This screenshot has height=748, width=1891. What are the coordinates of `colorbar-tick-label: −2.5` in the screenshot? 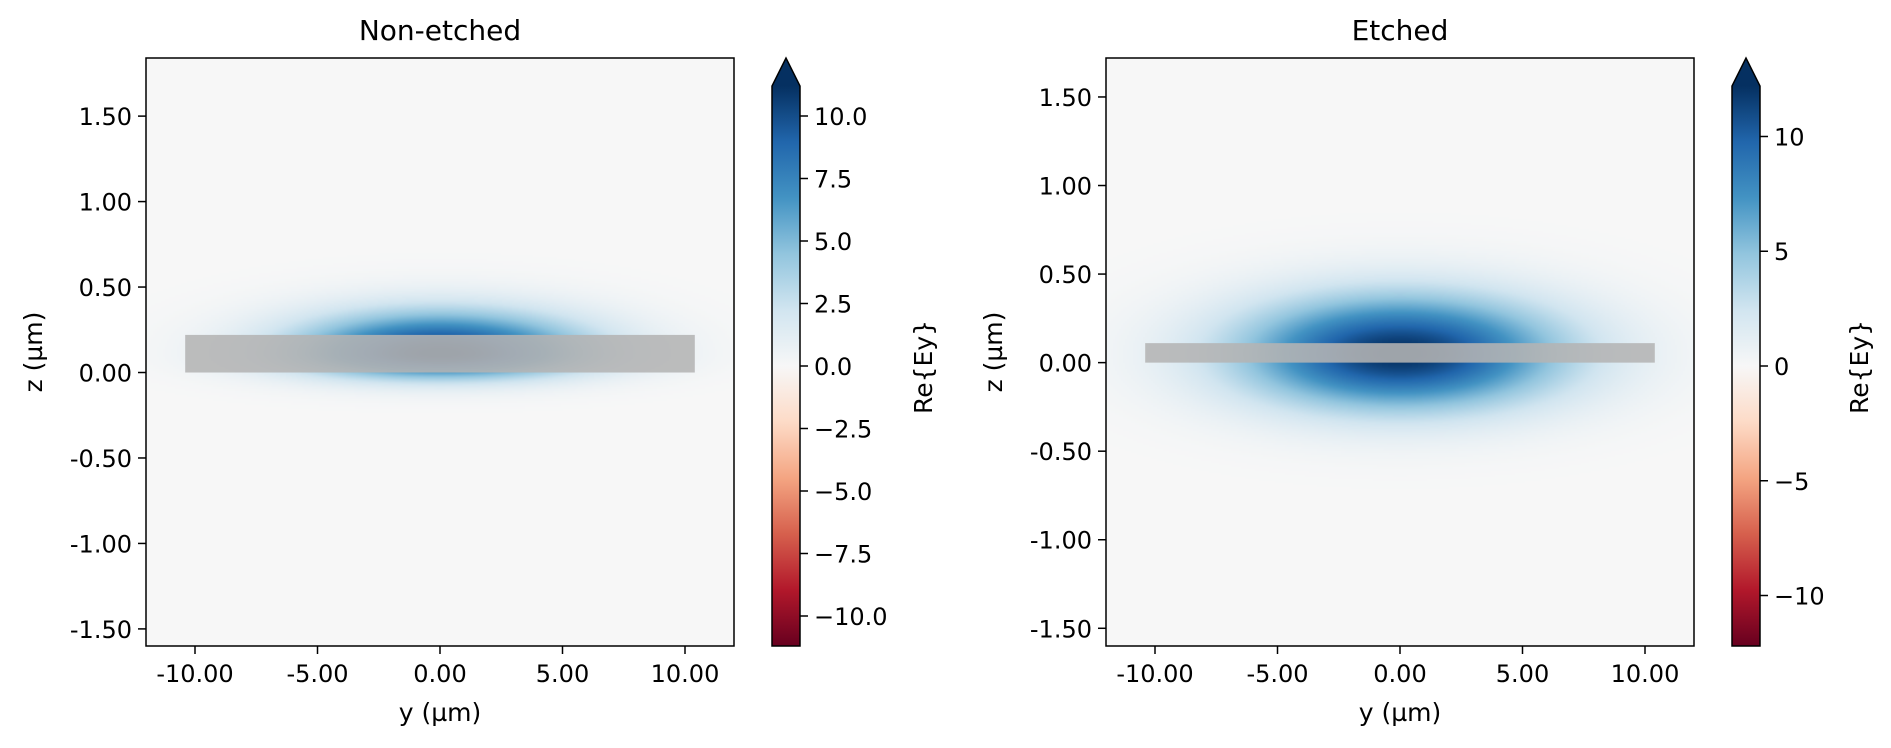 It's located at (843, 430).